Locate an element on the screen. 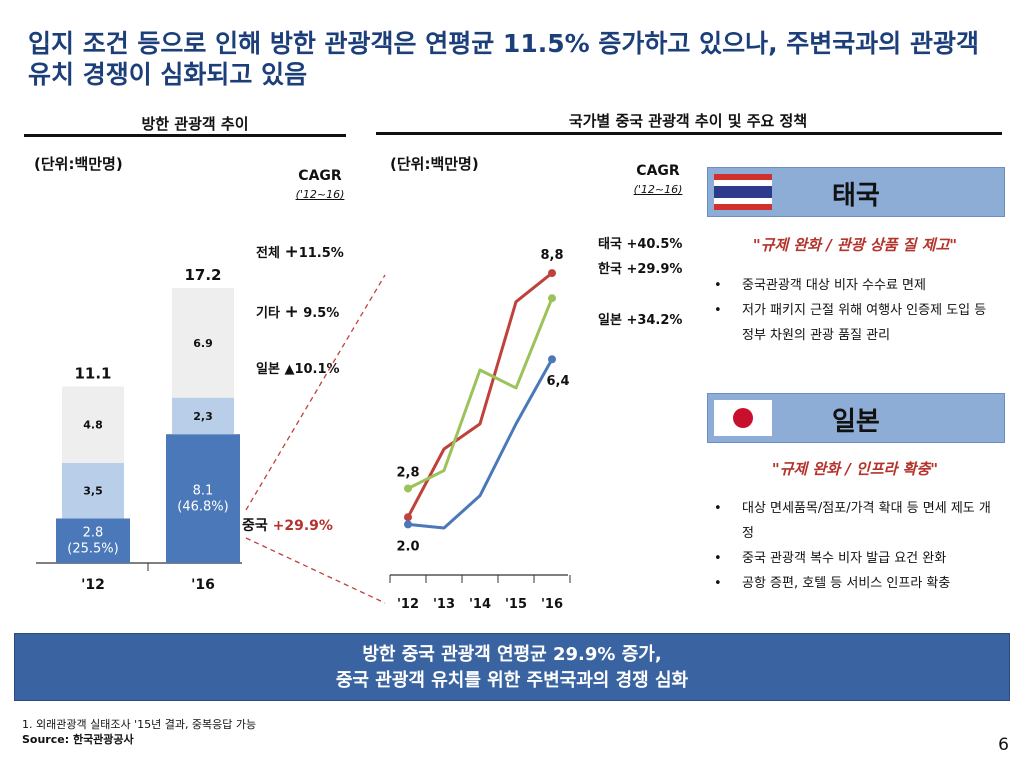 This screenshot has height=771, width=1027. footnote: 1. 외래관광객 실태조사 '15년 결과, 중복응답 가능 is located at coordinates (139, 724).